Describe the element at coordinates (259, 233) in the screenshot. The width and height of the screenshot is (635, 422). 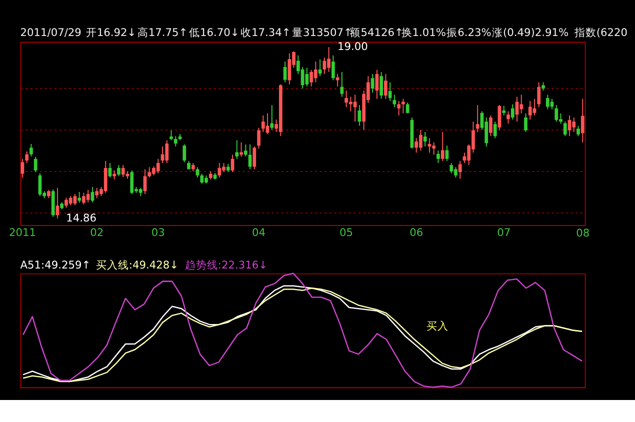
I see `x-tick-label: 04` at that location.